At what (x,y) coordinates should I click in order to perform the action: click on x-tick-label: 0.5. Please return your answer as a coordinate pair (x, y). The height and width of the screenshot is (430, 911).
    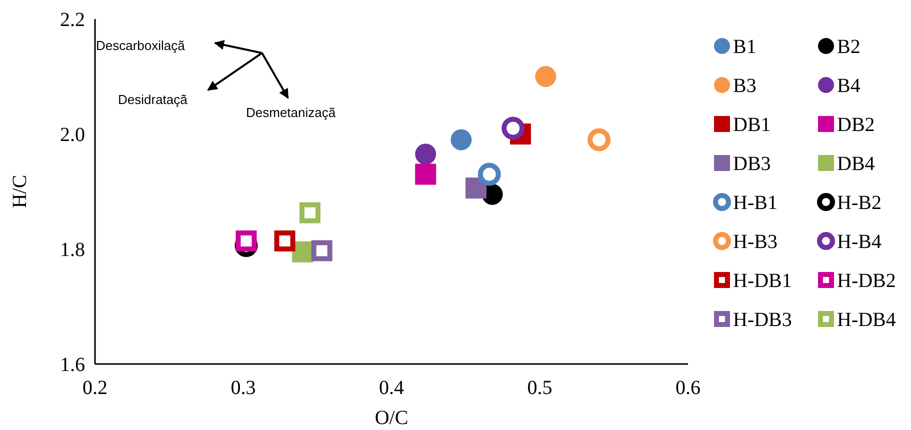
    Looking at the image, I should click on (539, 388).